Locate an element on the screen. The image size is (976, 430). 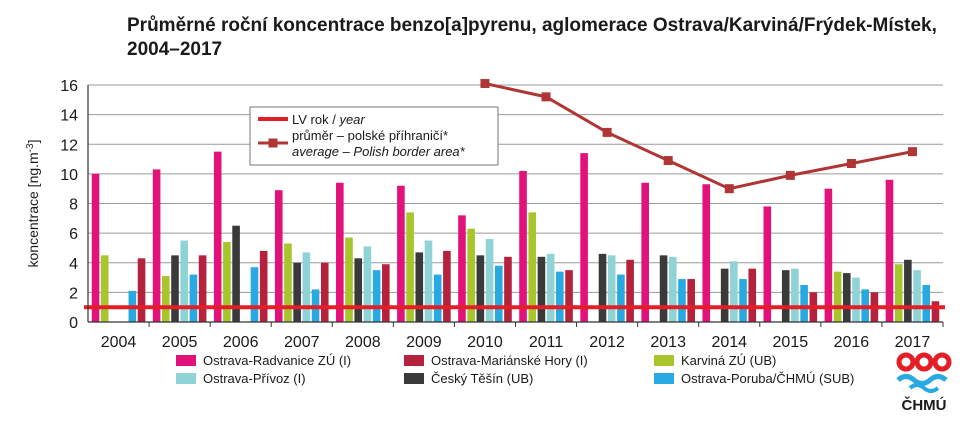
legend-label: Ostrava-Mariánské Hory (I) is located at coordinates (509, 360).